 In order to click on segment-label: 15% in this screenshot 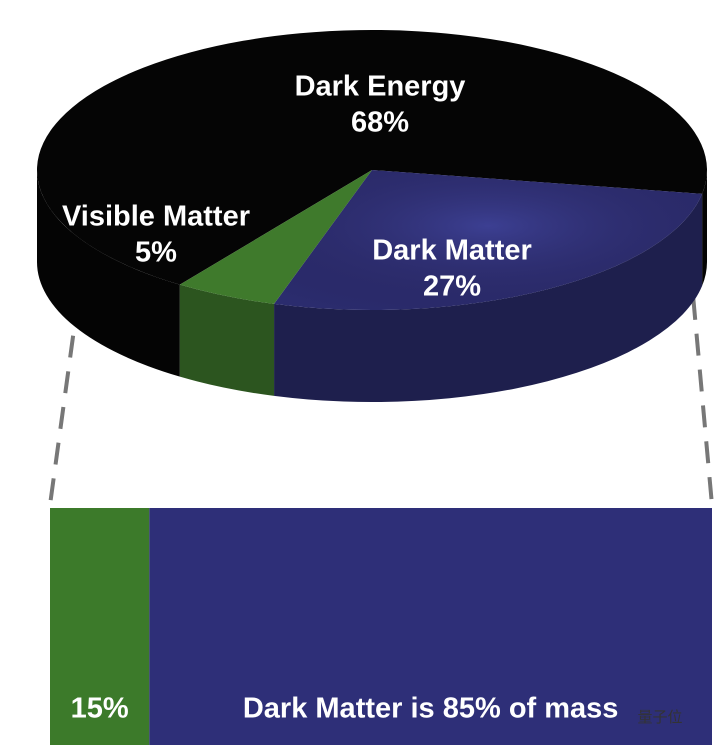, I will do `click(100, 709)`.